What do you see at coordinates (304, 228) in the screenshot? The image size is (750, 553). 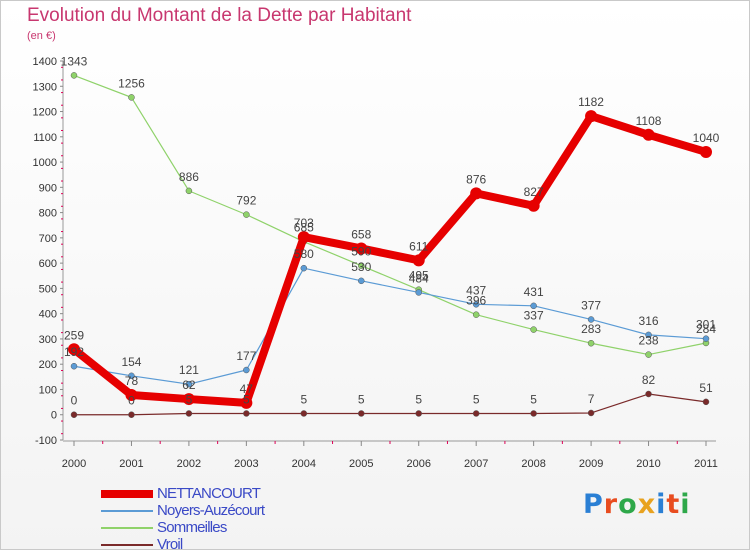 I see `data-label: 685` at bounding box center [304, 228].